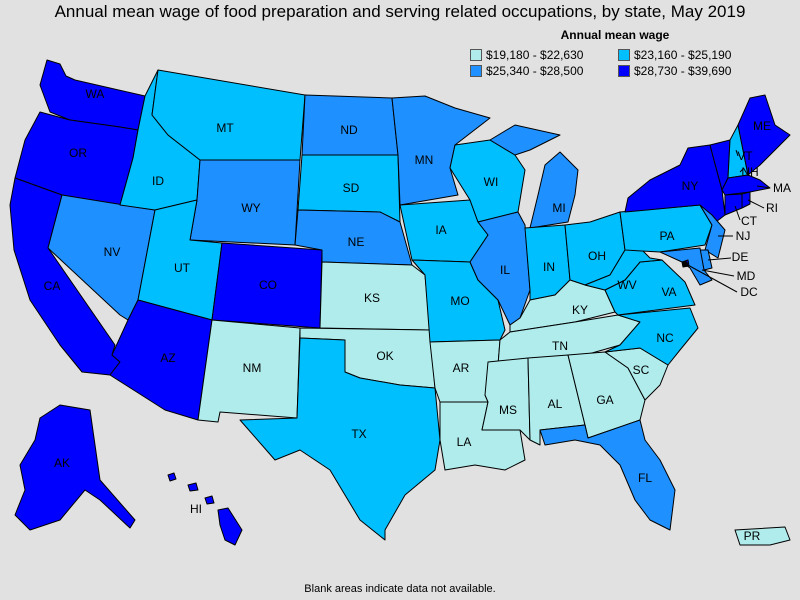 The image size is (800, 600). Describe the element at coordinates (641, 370) in the screenshot. I see `state-label-sc: SC` at that location.